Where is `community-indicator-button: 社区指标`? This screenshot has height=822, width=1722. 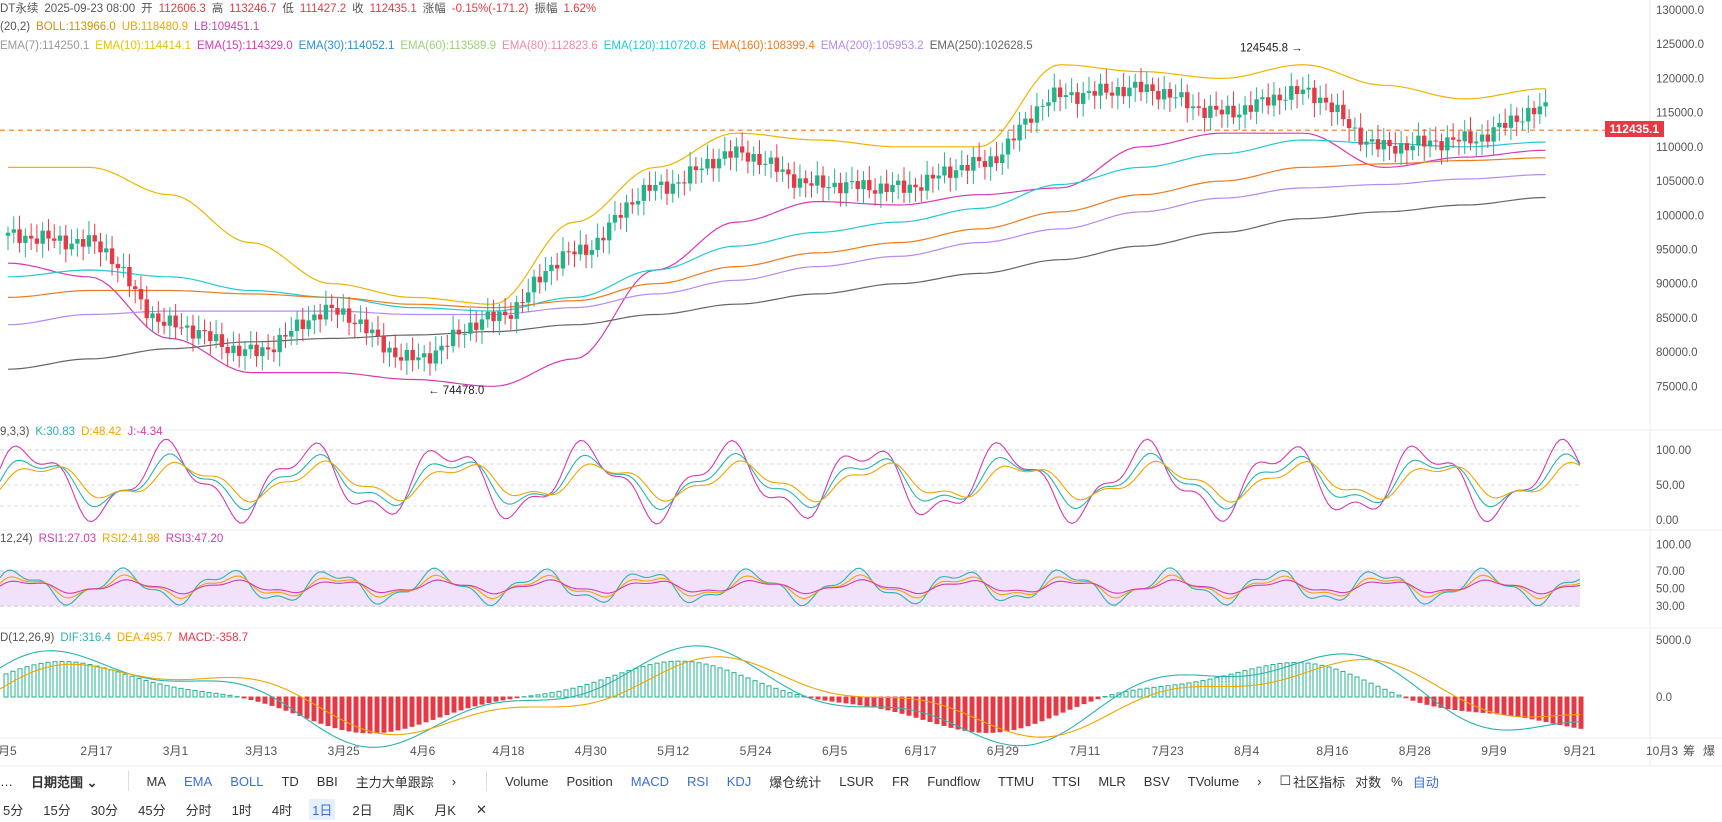 community-indicator-button: 社区指标 is located at coordinates (1319, 782).